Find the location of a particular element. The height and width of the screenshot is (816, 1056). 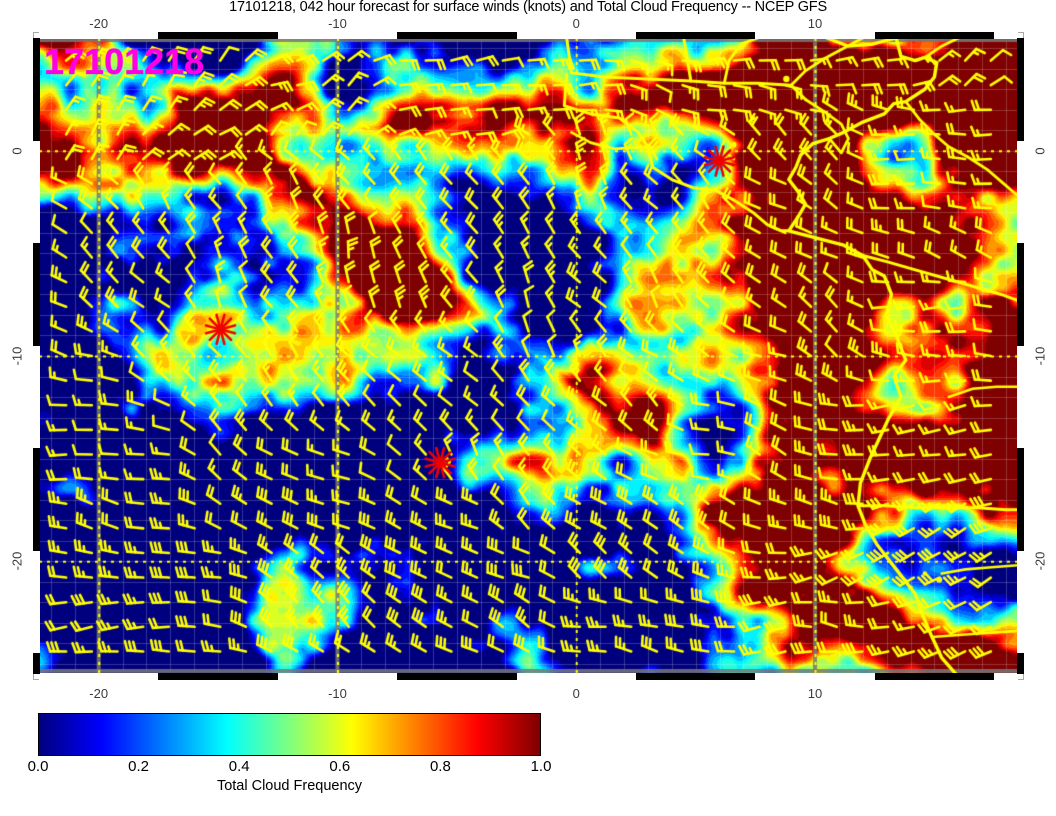

axis-bar-bottom is located at coordinates (528, 676).